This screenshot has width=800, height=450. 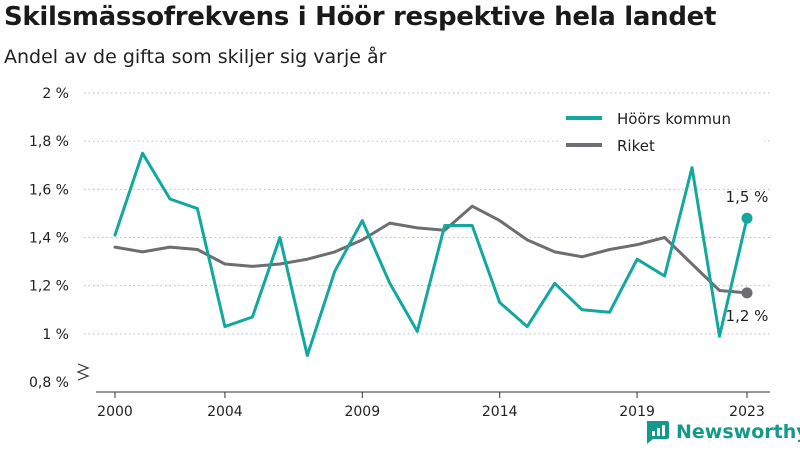 I want to click on y-axis-ticks: 0,8 % 1 % 1,2 % 1,4 % 1,6 % 1,8 % 2 %, so click(x=59, y=238).